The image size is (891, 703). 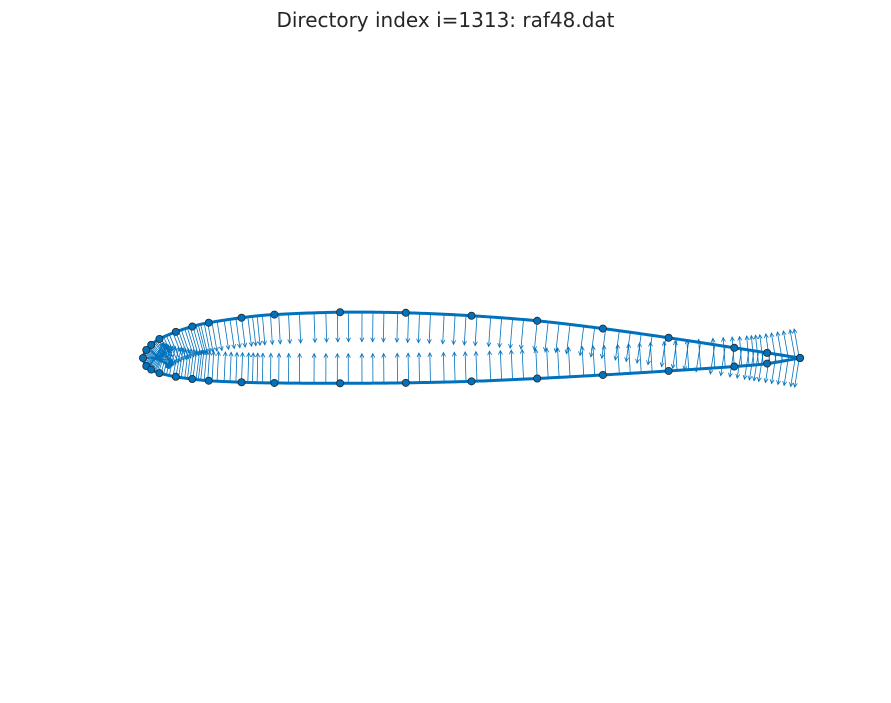 I want to click on chart-title: Directory index i=1313: raf48.dat, so click(x=445, y=20).